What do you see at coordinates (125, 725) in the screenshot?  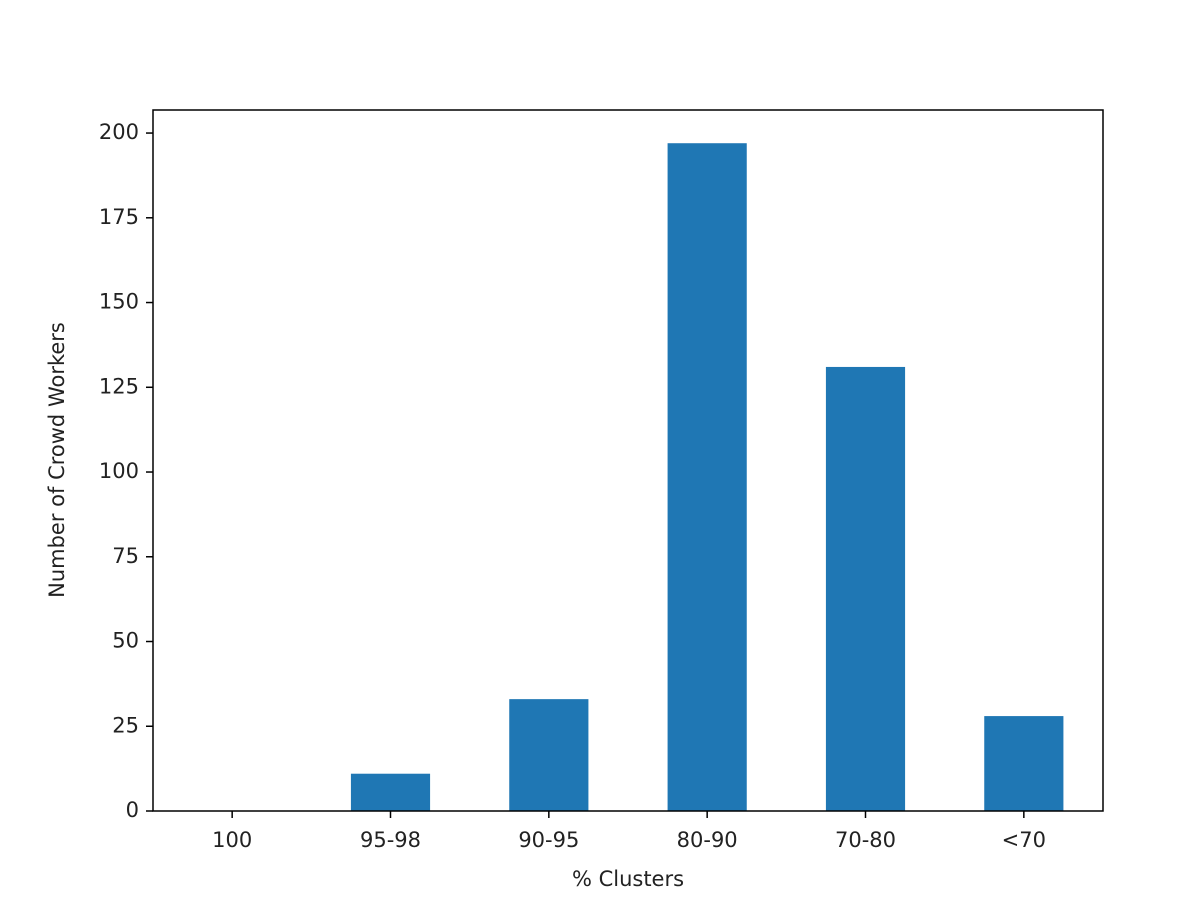 I see `y-tick-label: 25` at bounding box center [125, 725].